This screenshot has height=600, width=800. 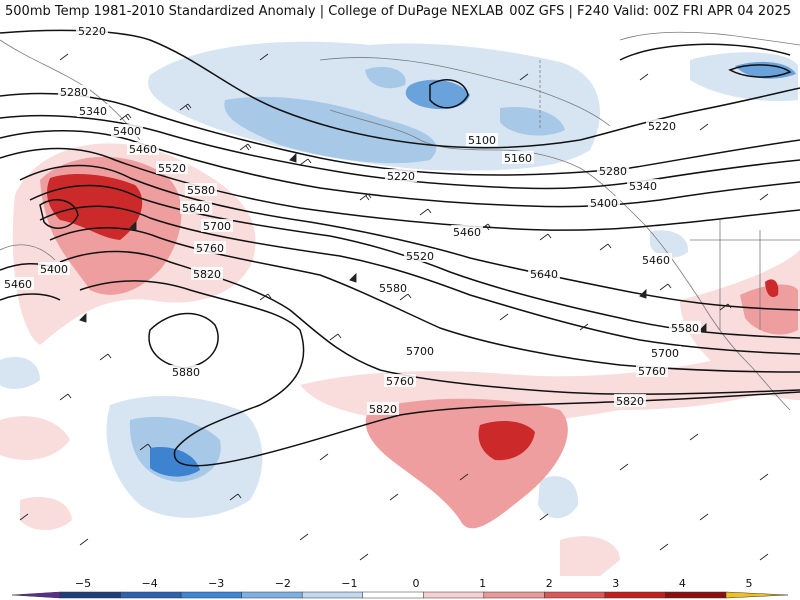 I want to click on colorbar-arrow-right, so click(x=757, y=595).